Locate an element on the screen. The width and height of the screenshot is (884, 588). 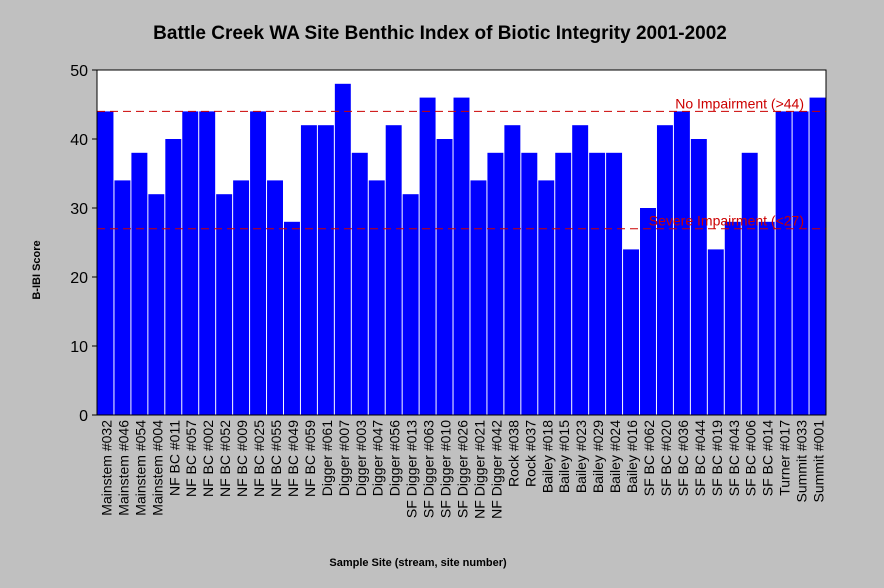
x-tick-label: NF BC #011 is located at coordinates (174, 458).